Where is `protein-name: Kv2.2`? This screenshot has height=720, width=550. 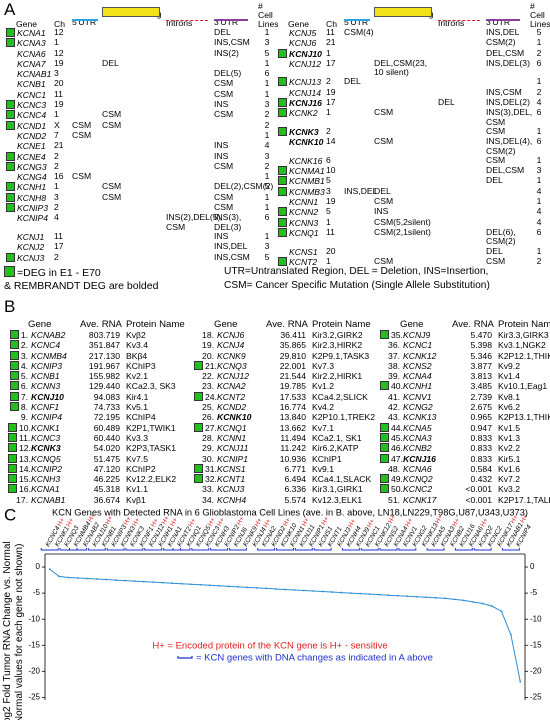
protein-name: Kv2.2 is located at coordinates (509, 448).